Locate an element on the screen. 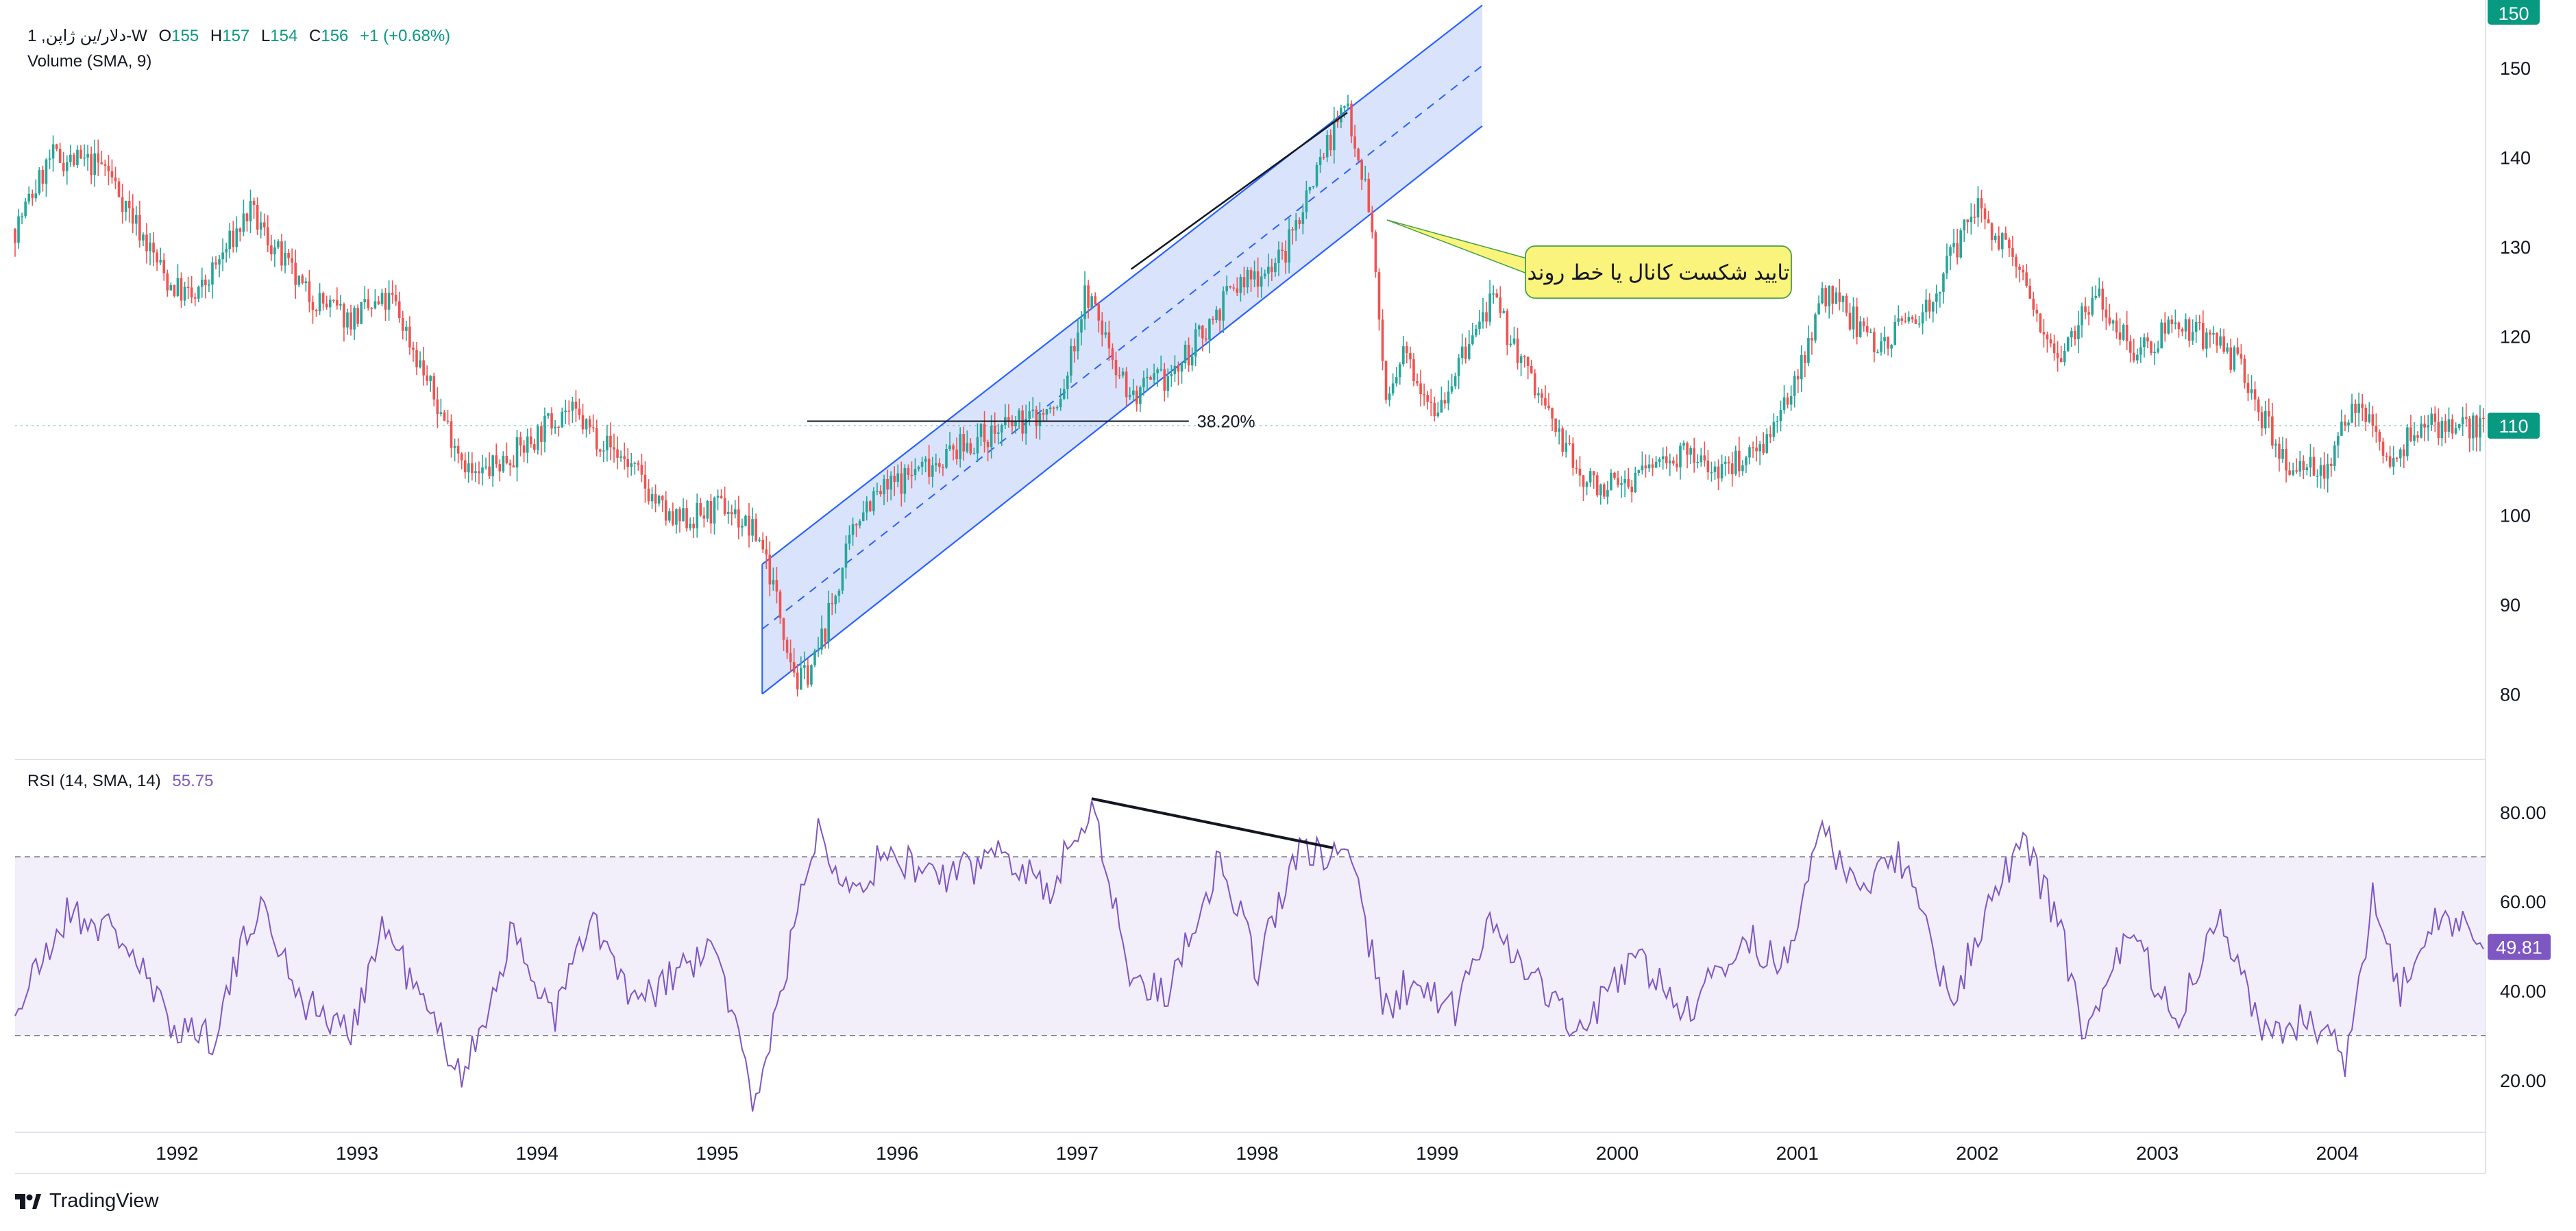 The width and height of the screenshot is (2576, 1231). time-tick-label-1993: 1993 is located at coordinates (357, 1153).